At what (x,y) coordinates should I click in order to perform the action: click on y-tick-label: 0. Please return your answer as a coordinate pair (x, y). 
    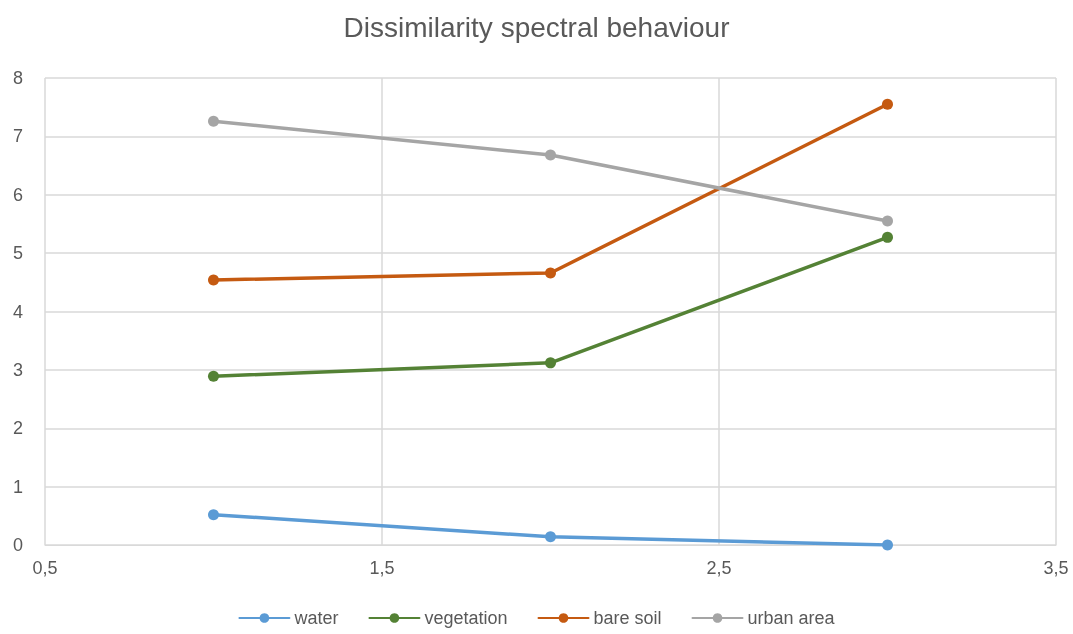
    Looking at the image, I should click on (17, 545).